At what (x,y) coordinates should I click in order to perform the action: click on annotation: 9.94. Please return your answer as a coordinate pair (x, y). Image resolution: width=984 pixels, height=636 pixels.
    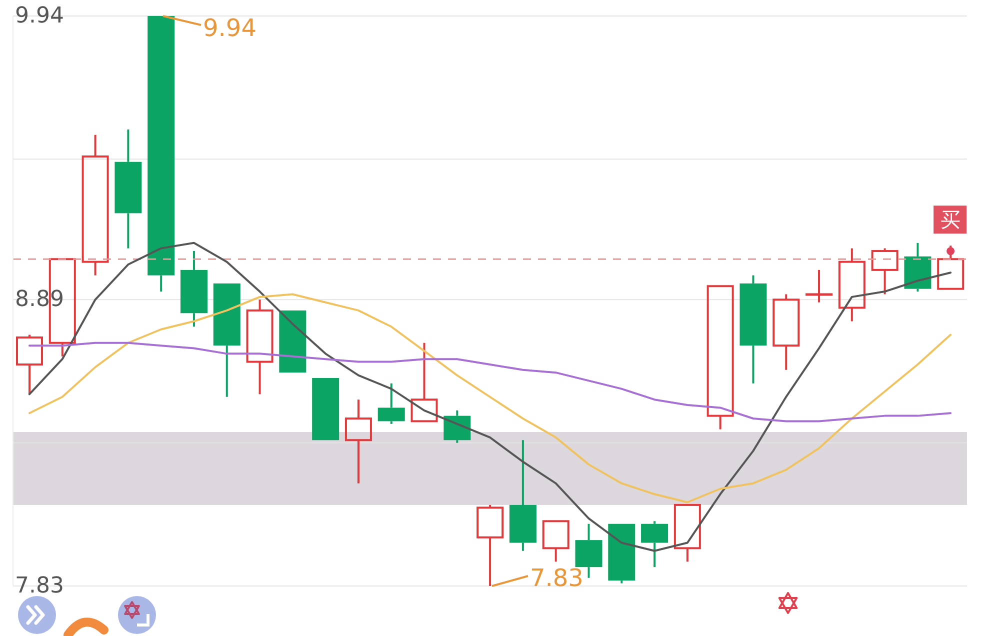
    Looking at the image, I should click on (229, 28).